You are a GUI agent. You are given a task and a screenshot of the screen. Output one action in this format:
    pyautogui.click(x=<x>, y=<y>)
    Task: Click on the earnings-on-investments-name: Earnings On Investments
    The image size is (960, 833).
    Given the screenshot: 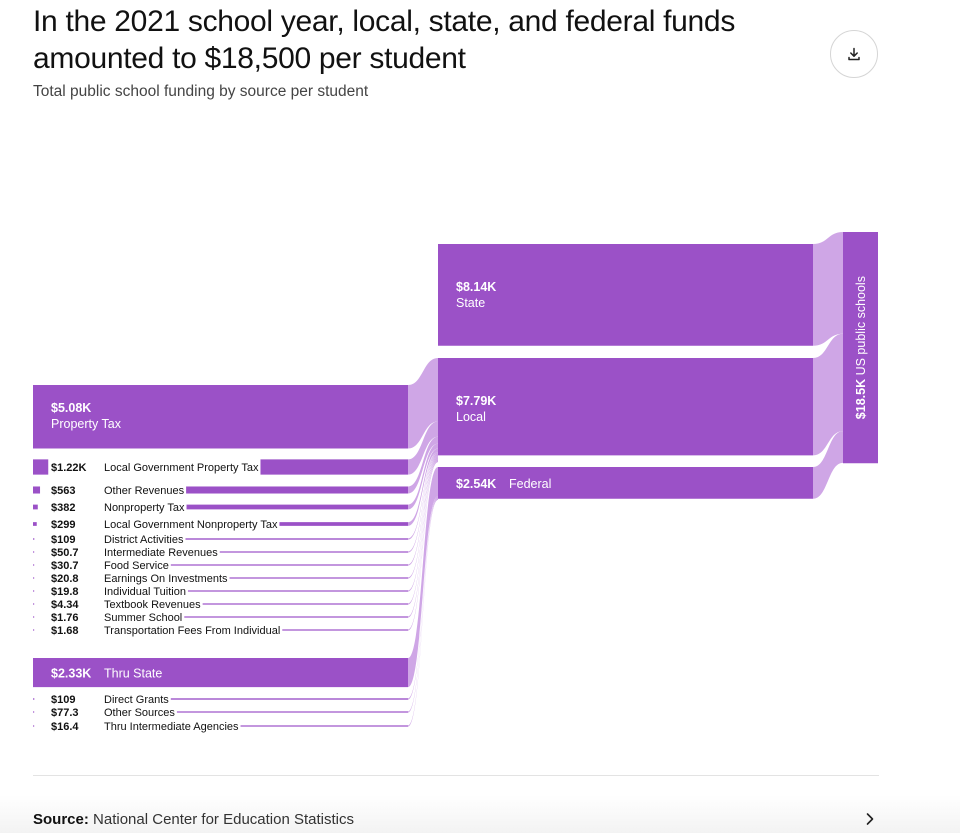 What is the action you would take?
    pyautogui.click(x=166, y=579)
    